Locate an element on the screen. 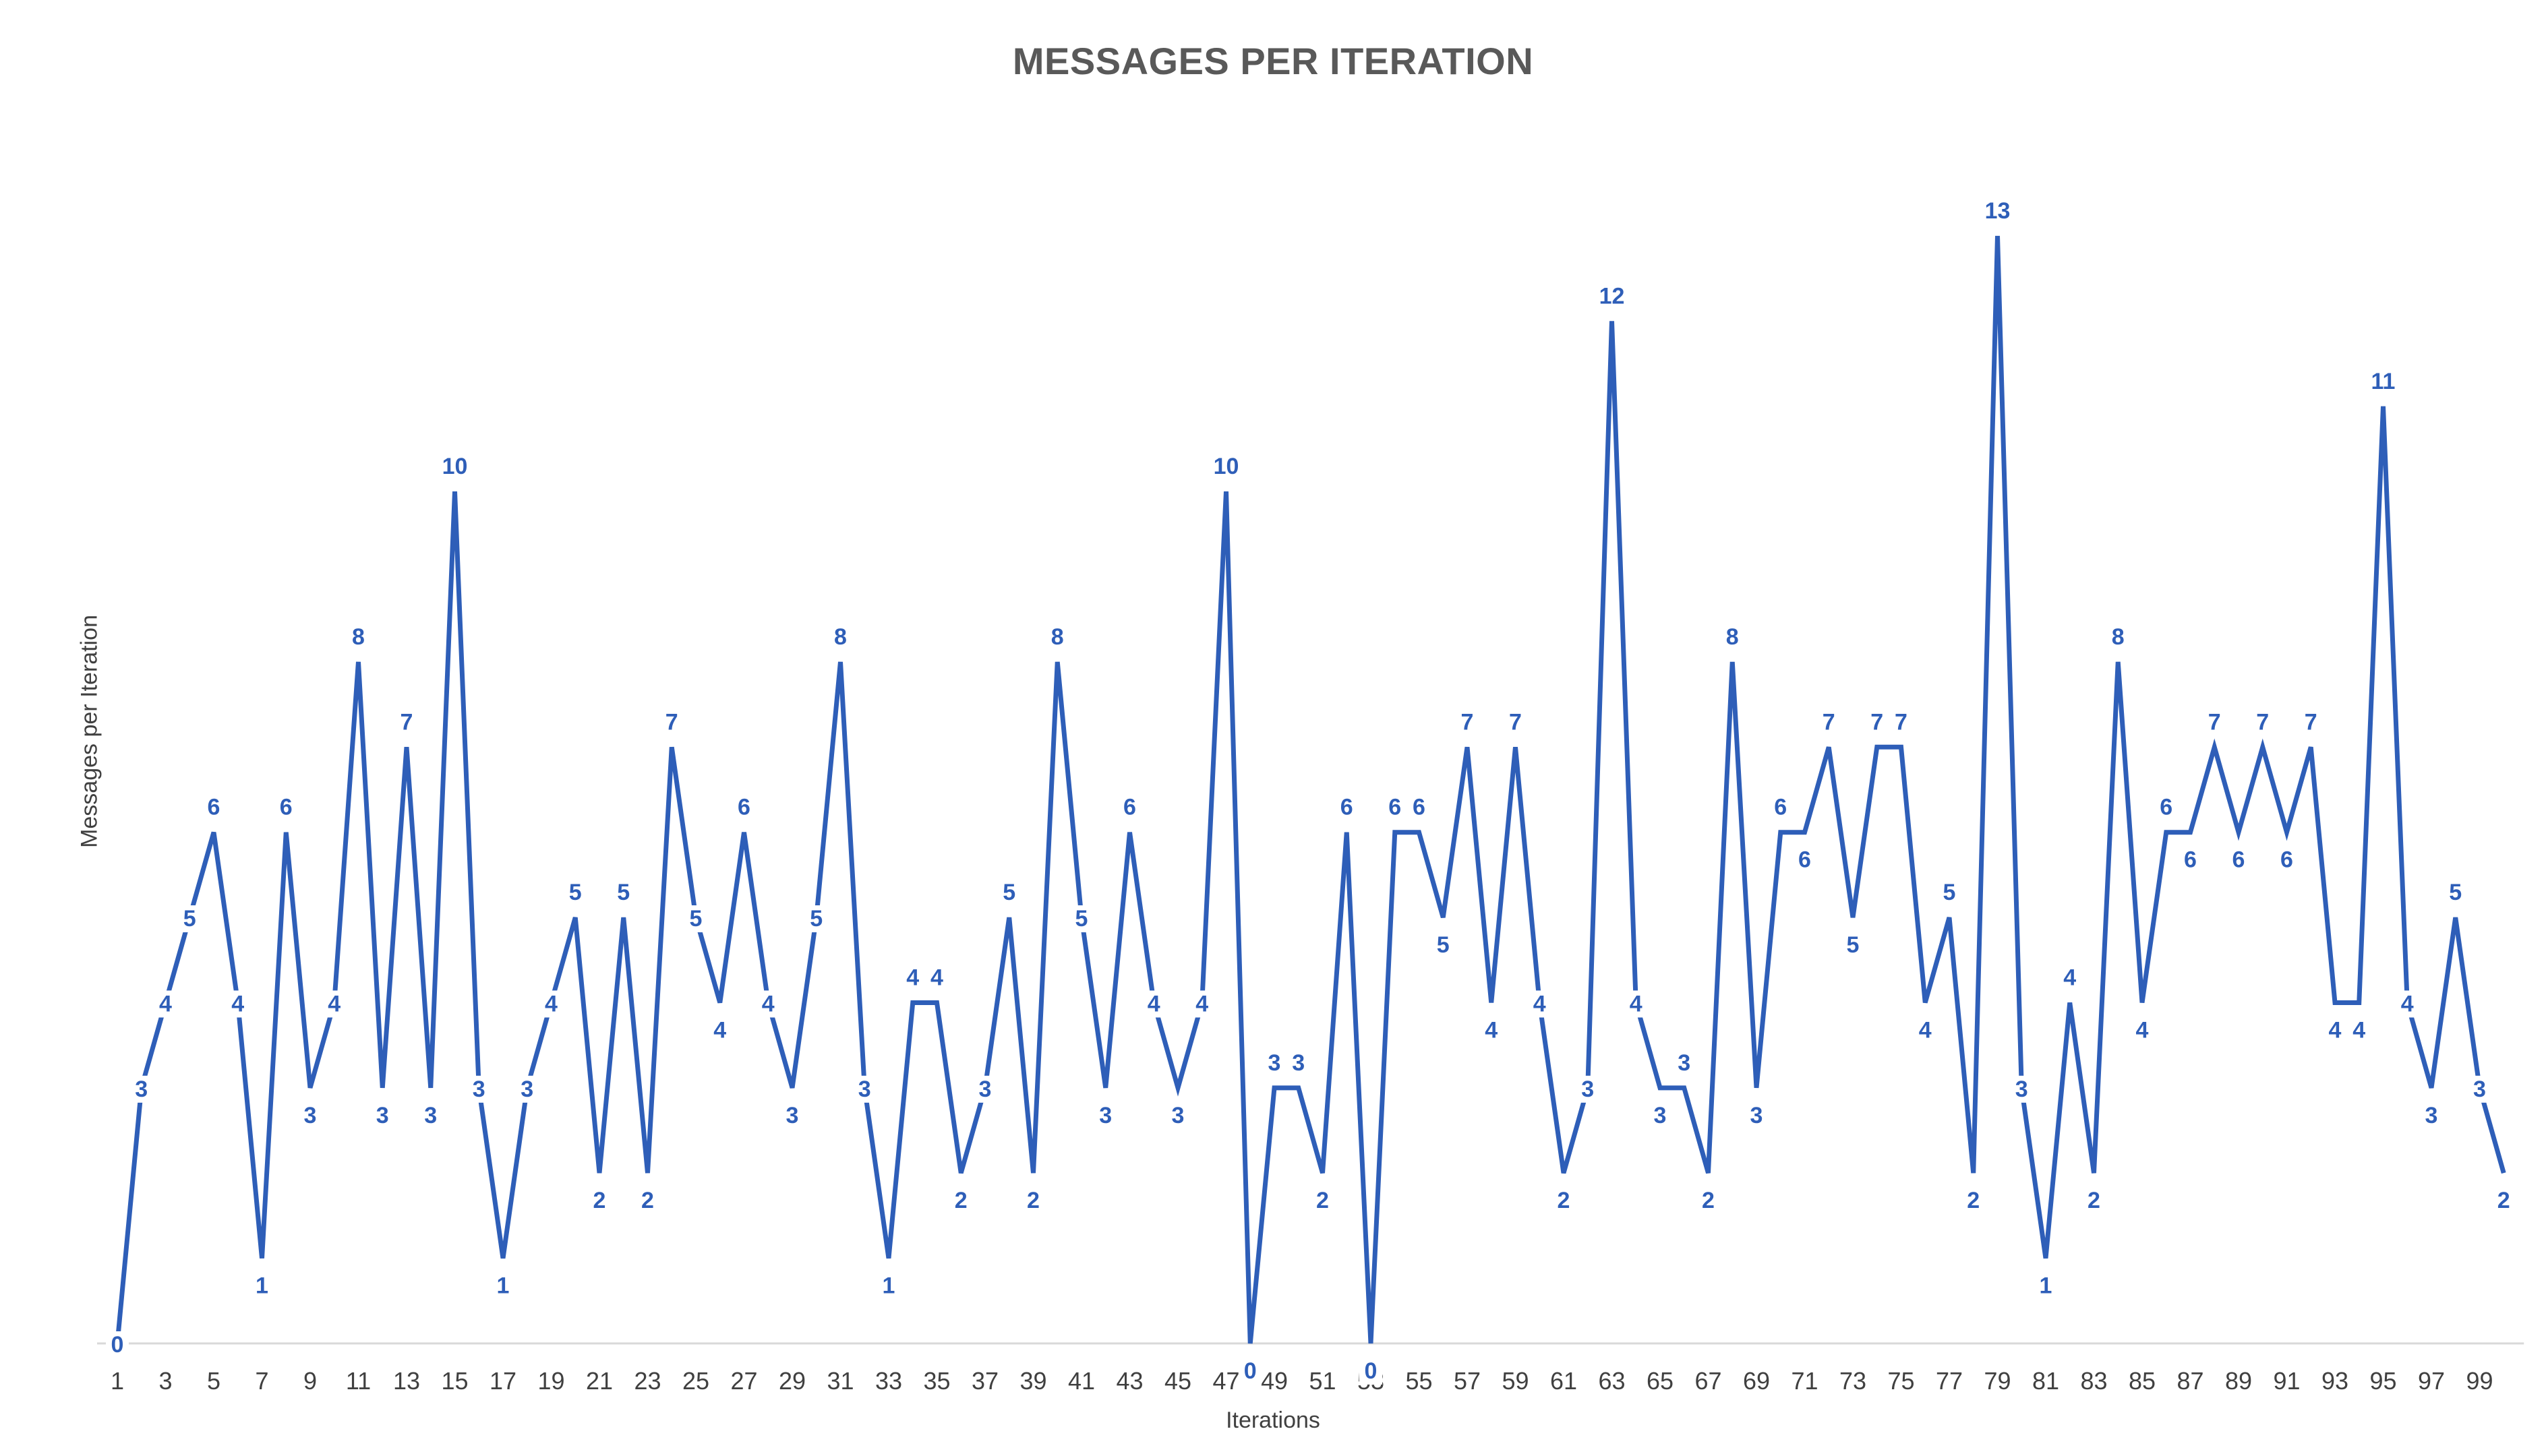  data-label: 12 is located at coordinates (1612, 296).